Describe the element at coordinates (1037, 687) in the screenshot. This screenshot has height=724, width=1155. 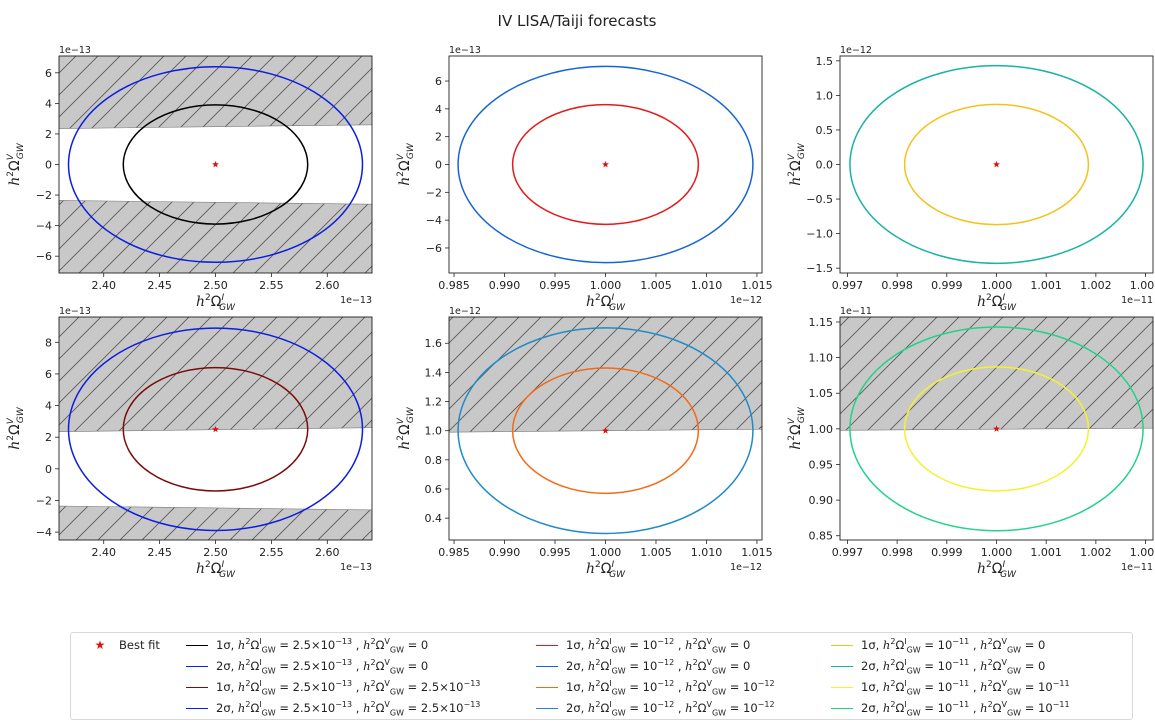
I see `legend-y-value: = 10` at that location.